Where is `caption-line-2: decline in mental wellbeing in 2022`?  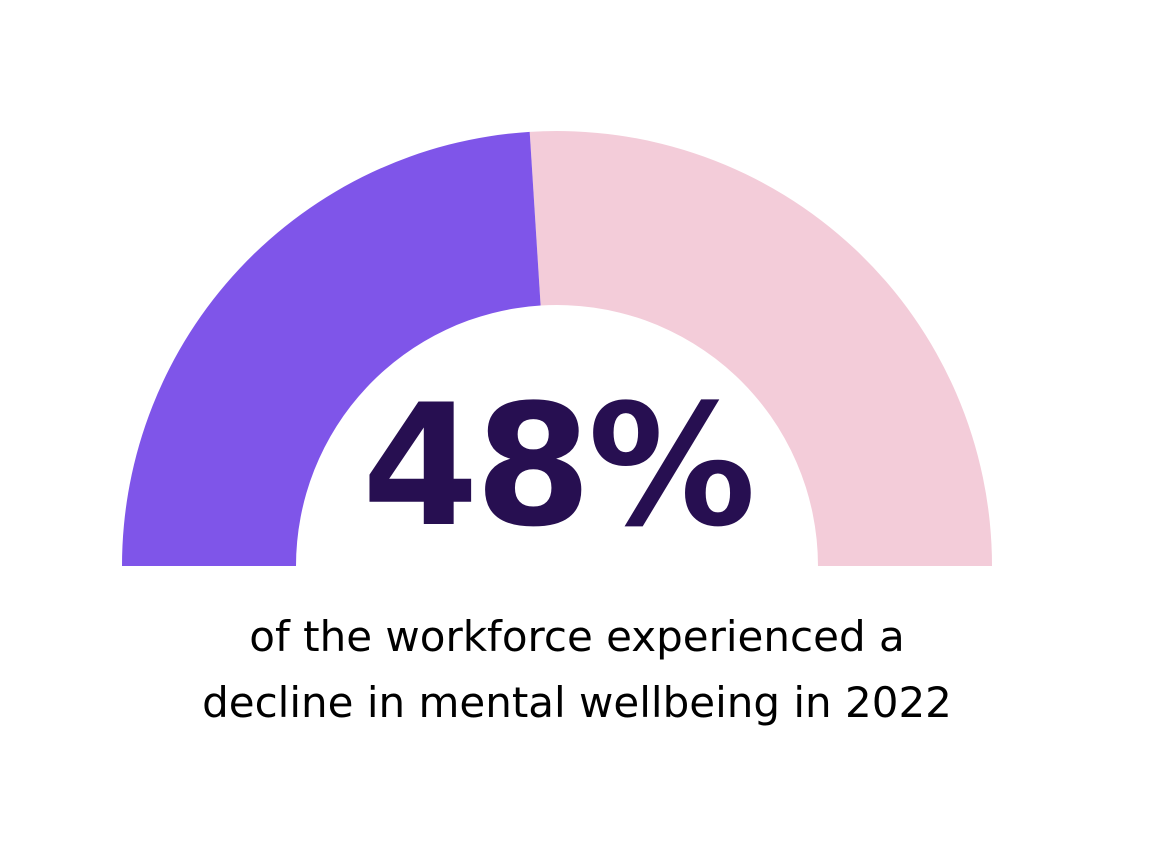
caption-line-2: decline in mental wellbeing in 2022 is located at coordinates (577, 702).